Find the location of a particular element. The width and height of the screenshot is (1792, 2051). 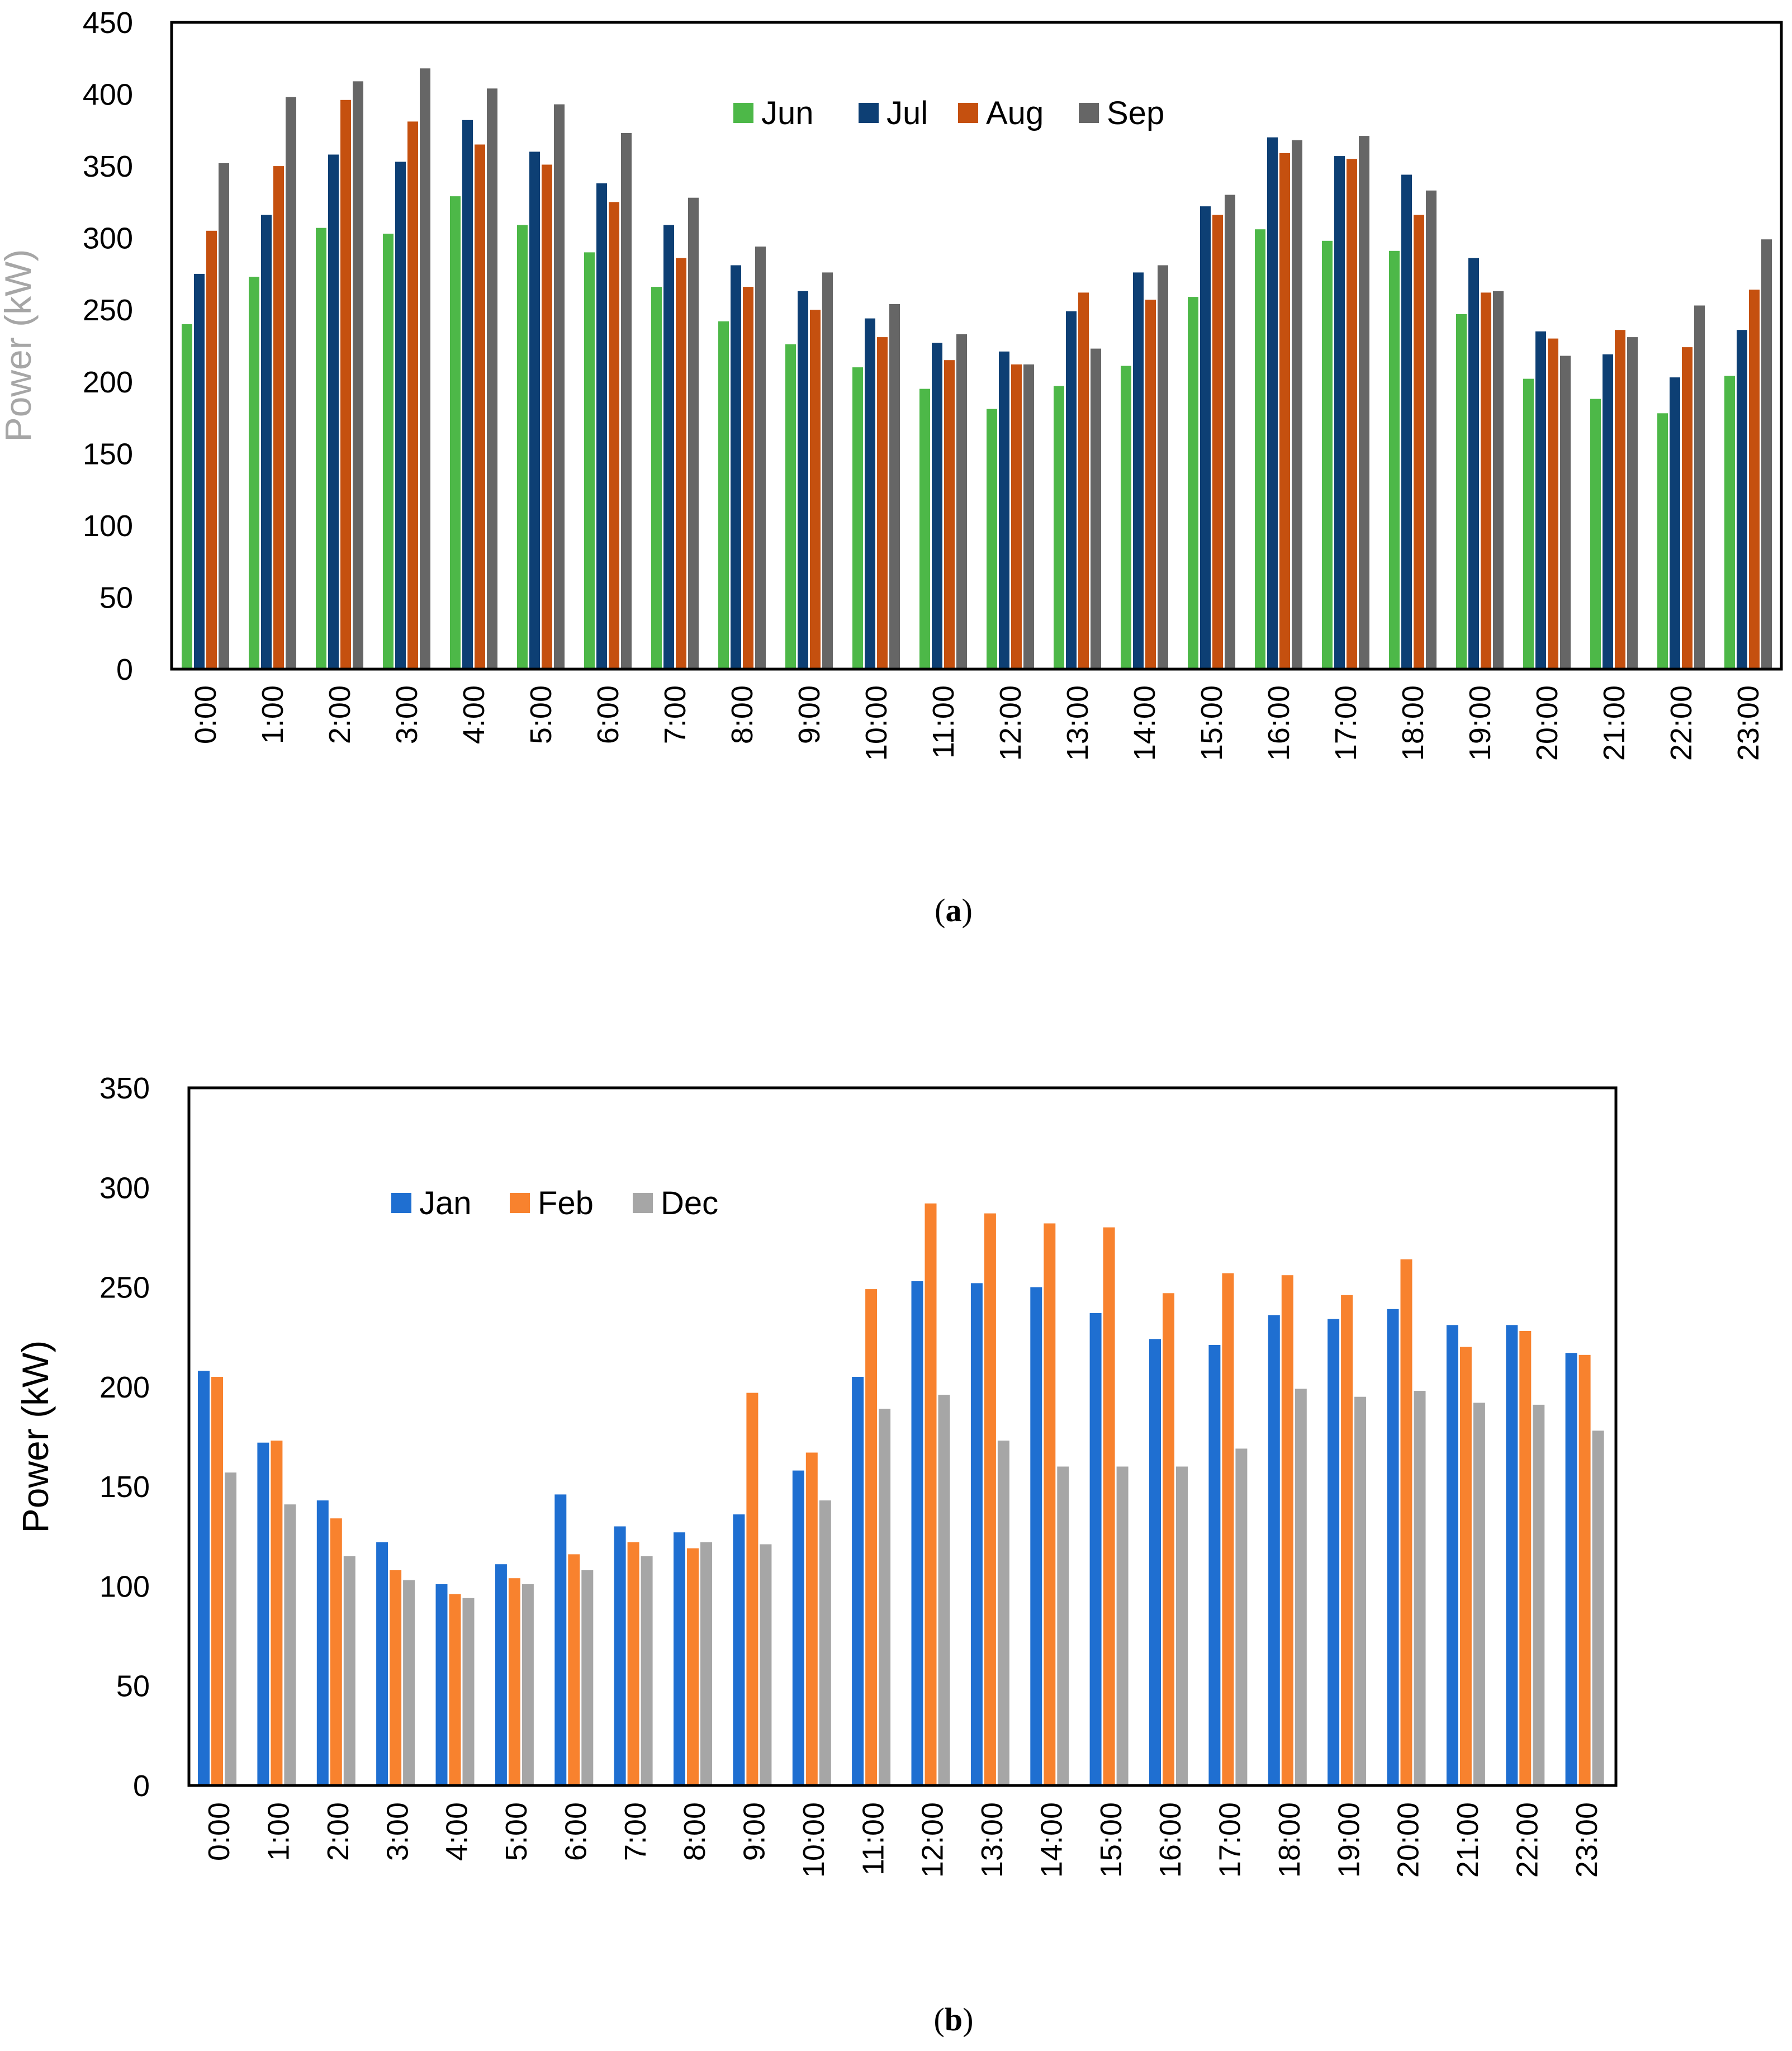

chart-b-x-tick-label: 14:00 is located at coordinates (1051, 1840).